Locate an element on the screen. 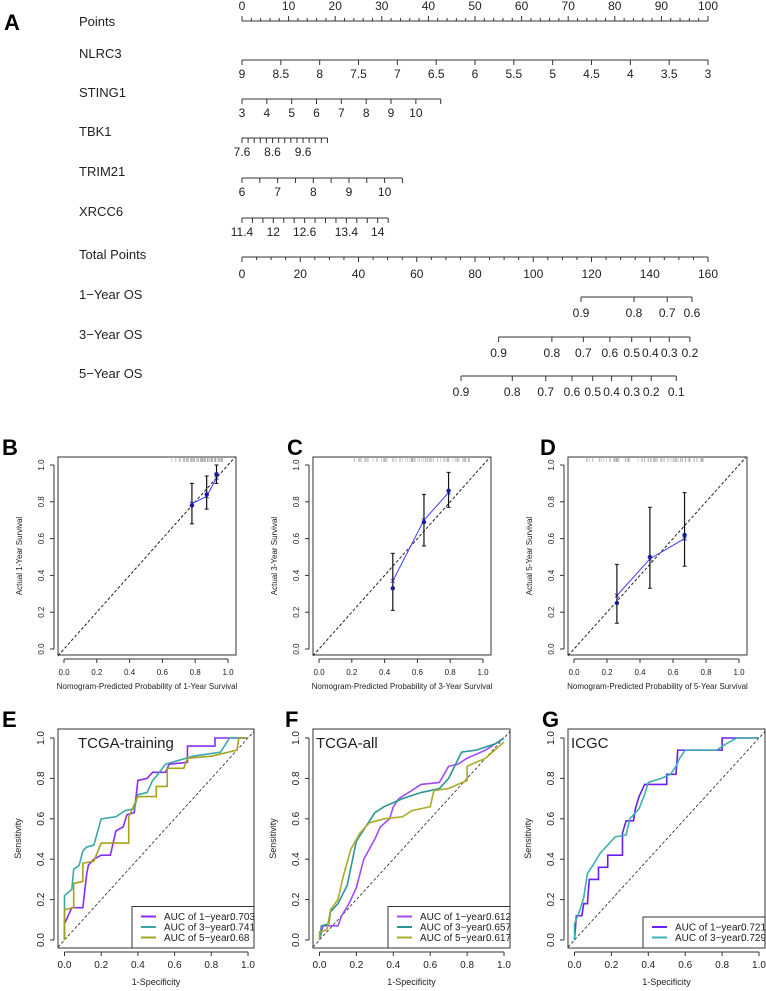  row-label-os-5-year: 5−Year OS is located at coordinates (111, 373).